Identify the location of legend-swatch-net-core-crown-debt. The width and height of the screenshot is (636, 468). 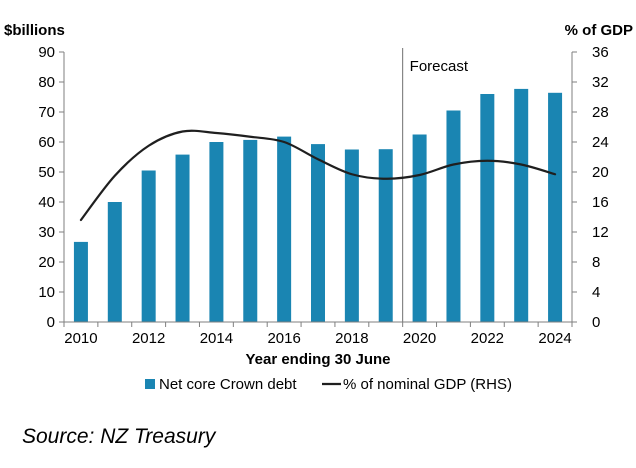
(150, 384).